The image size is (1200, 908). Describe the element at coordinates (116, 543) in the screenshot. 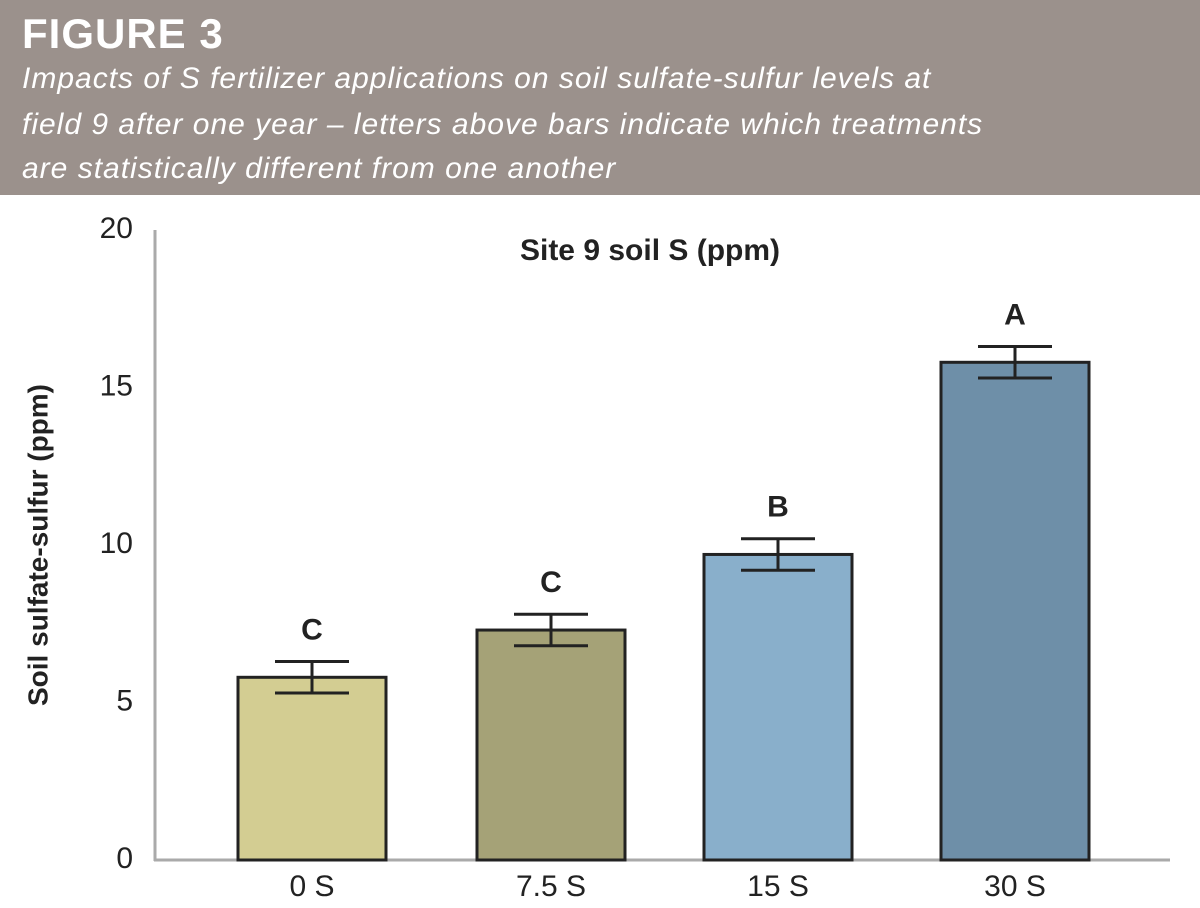

I see `y-tick-label: 10` at that location.